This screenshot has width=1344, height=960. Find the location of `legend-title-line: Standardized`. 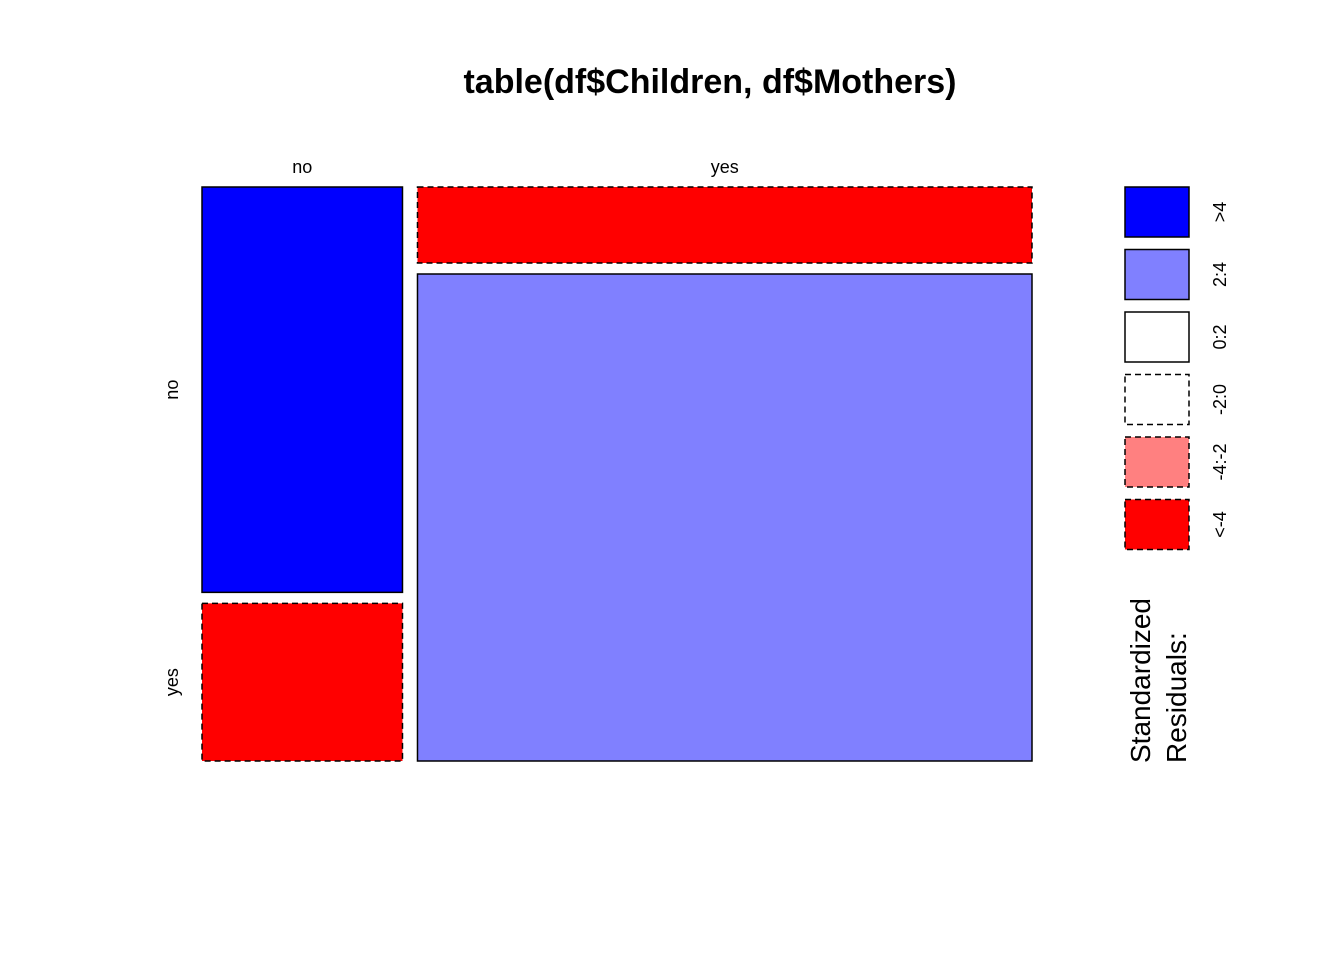

legend-title-line: Standardized is located at coordinates (1140, 680).